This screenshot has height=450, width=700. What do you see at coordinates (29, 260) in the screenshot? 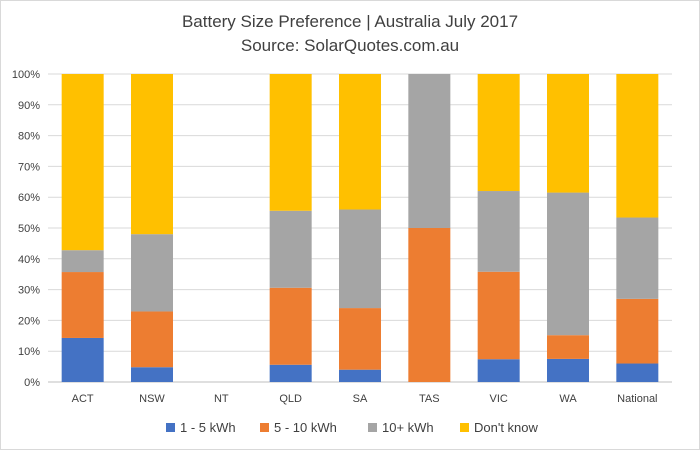
I see `y-tick-label: 40%` at bounding box center [29, 260].